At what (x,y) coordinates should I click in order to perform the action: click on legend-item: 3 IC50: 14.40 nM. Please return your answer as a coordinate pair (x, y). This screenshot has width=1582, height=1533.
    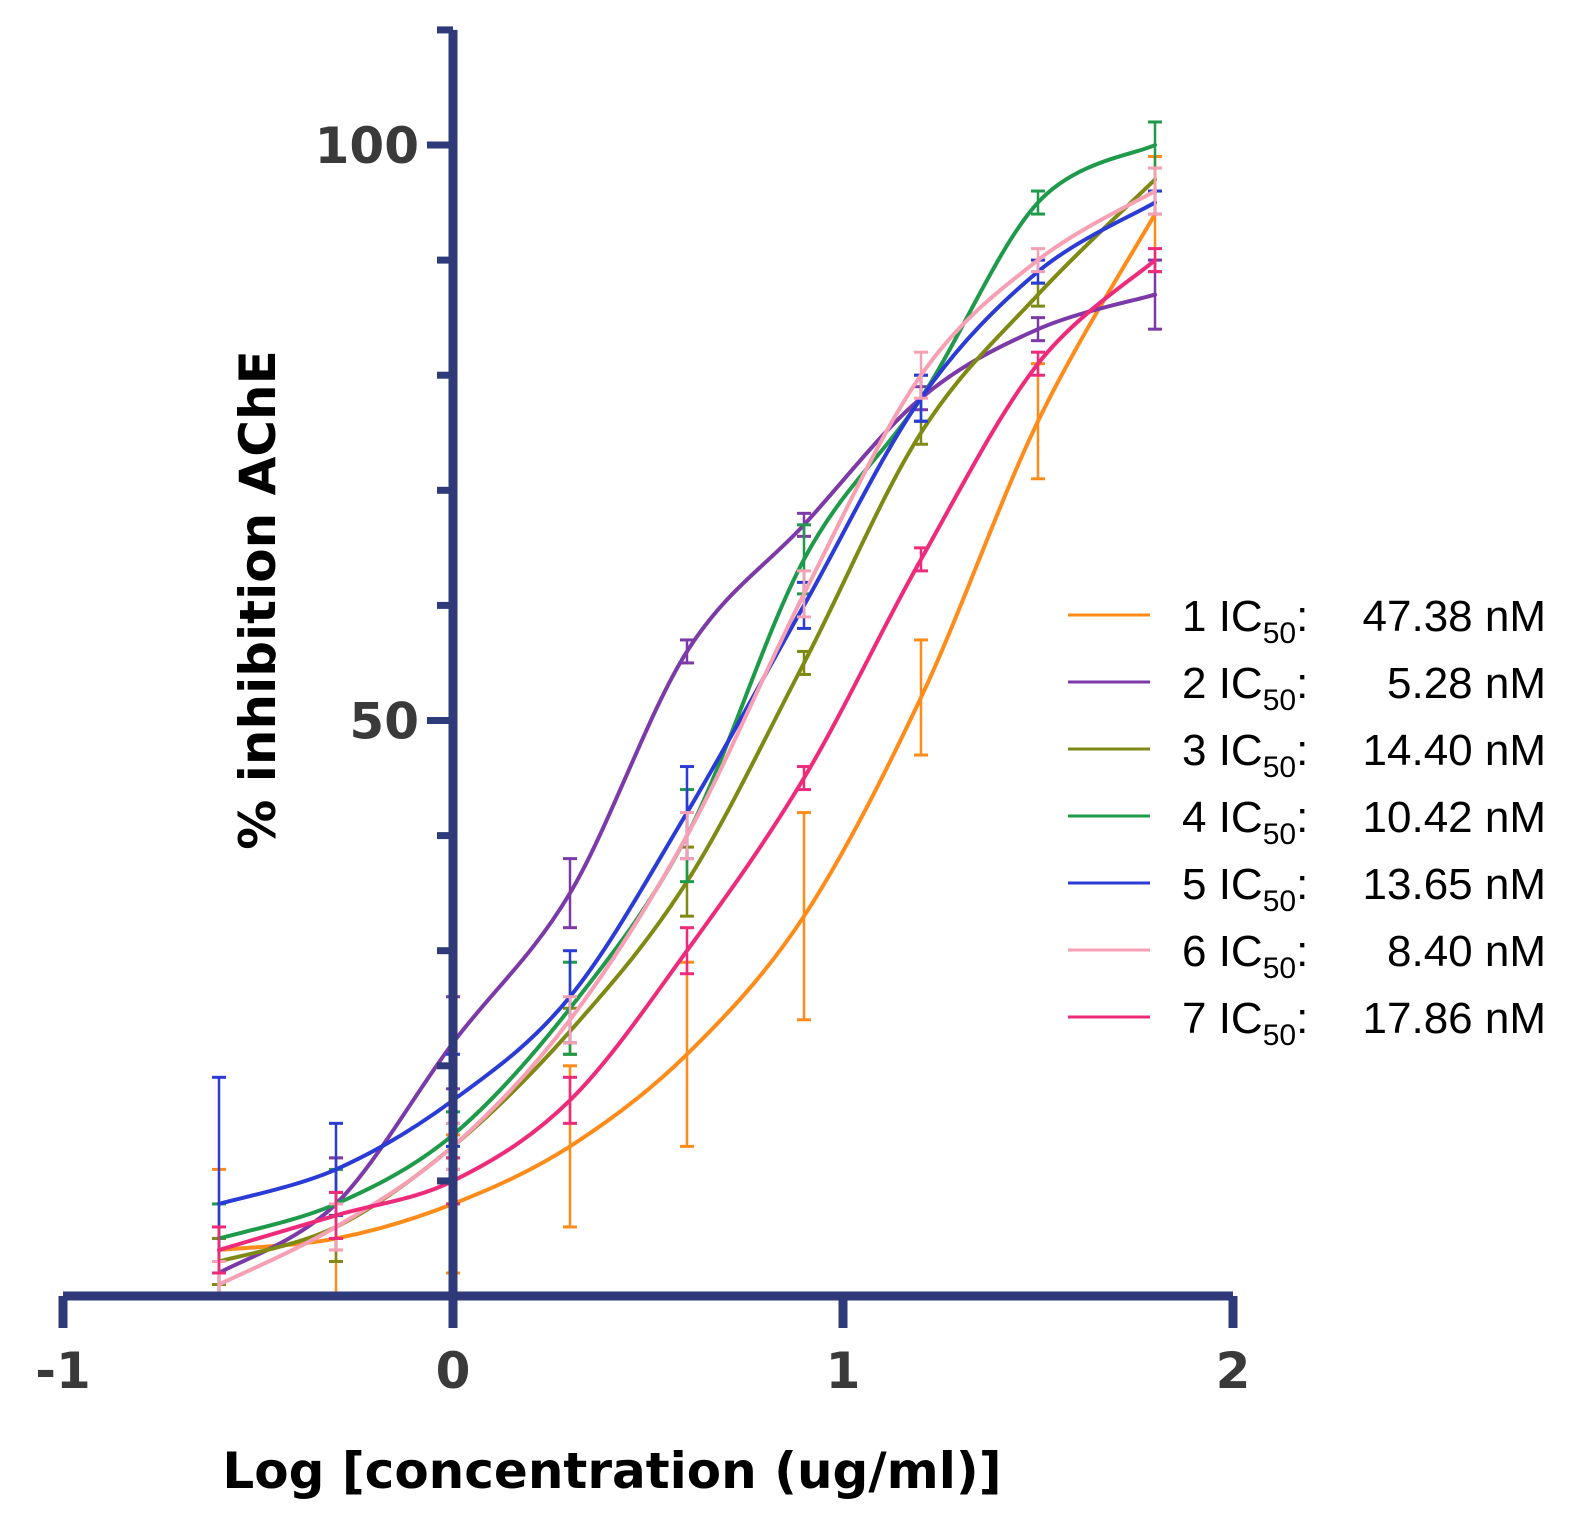
    Looking at the image, I should click on (1307, 755).